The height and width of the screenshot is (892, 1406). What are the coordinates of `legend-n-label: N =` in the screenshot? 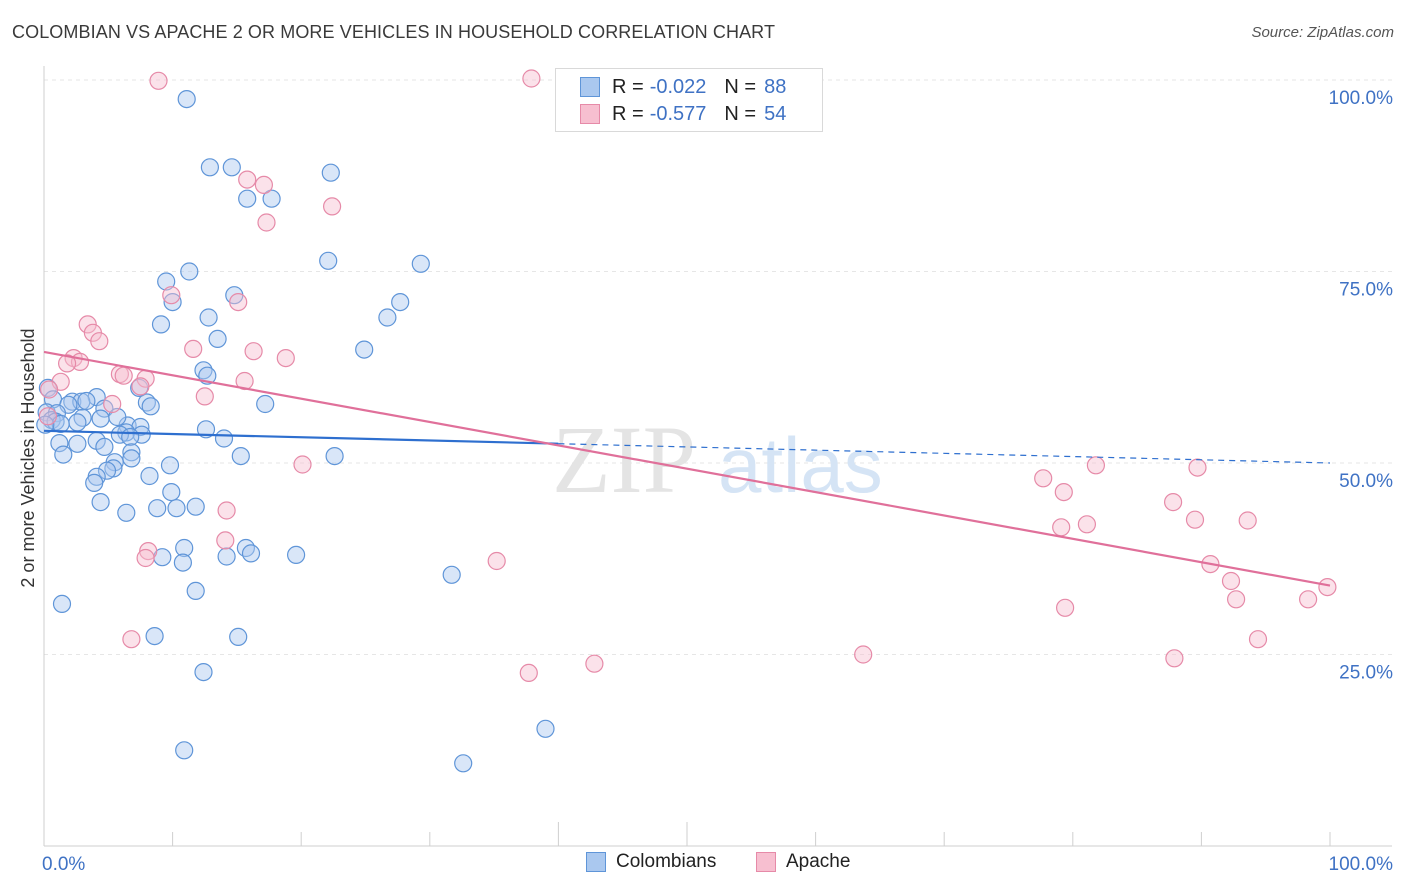 It's located at (740, 86).